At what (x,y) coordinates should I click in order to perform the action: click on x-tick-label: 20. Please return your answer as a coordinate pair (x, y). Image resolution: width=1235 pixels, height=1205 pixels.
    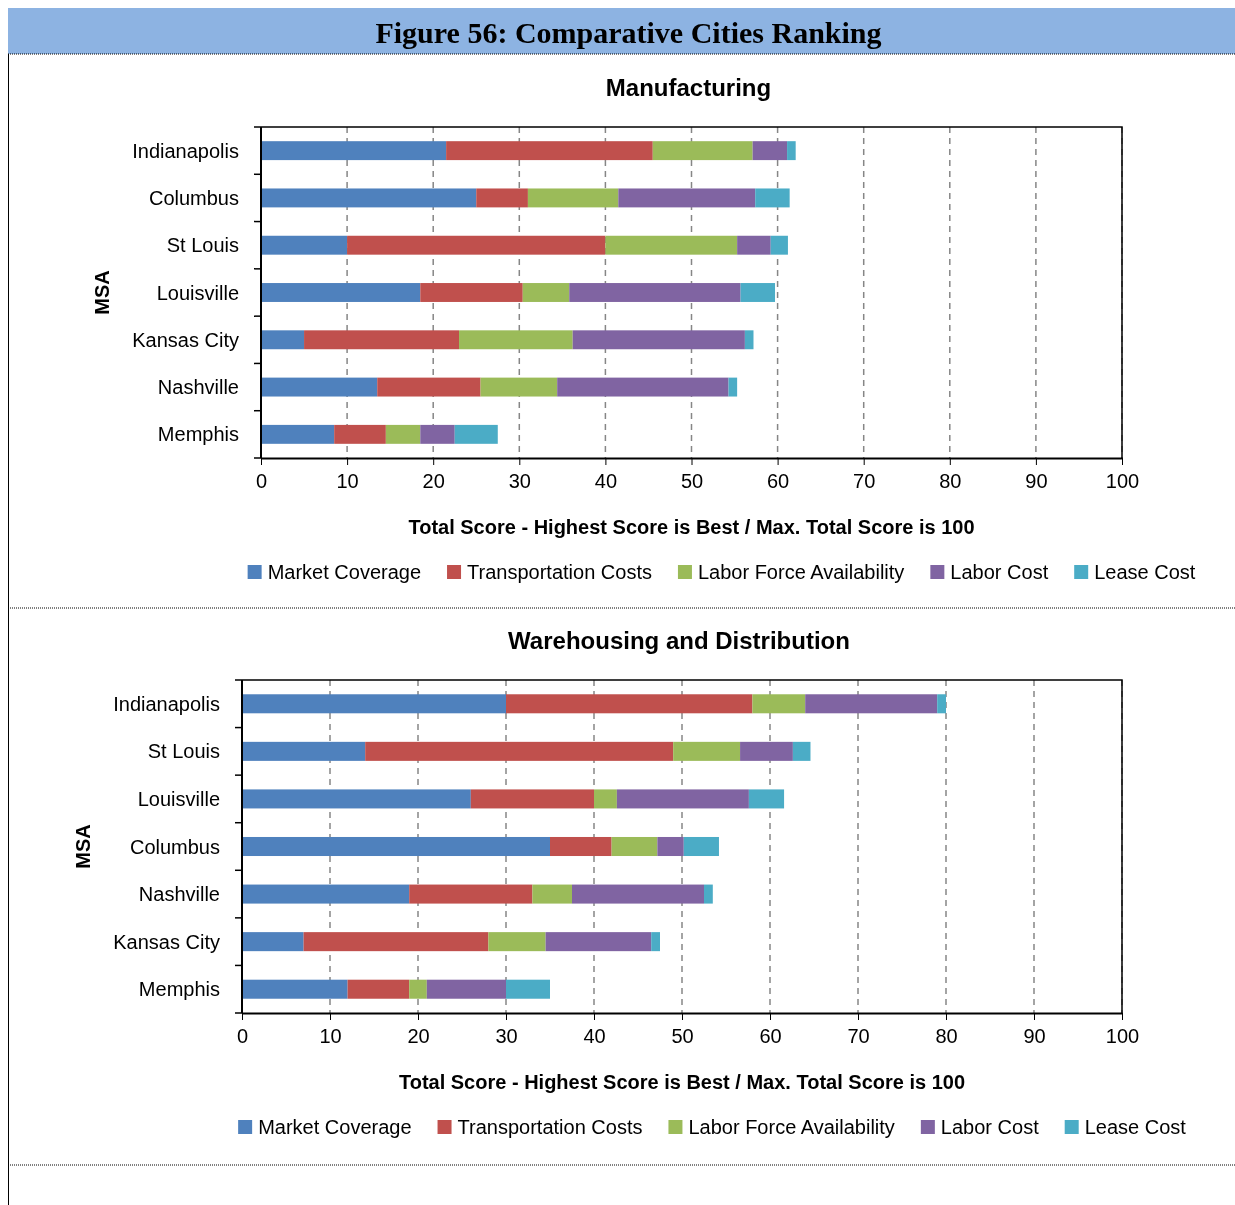
    Looking at the image, I should click on (433, 481).